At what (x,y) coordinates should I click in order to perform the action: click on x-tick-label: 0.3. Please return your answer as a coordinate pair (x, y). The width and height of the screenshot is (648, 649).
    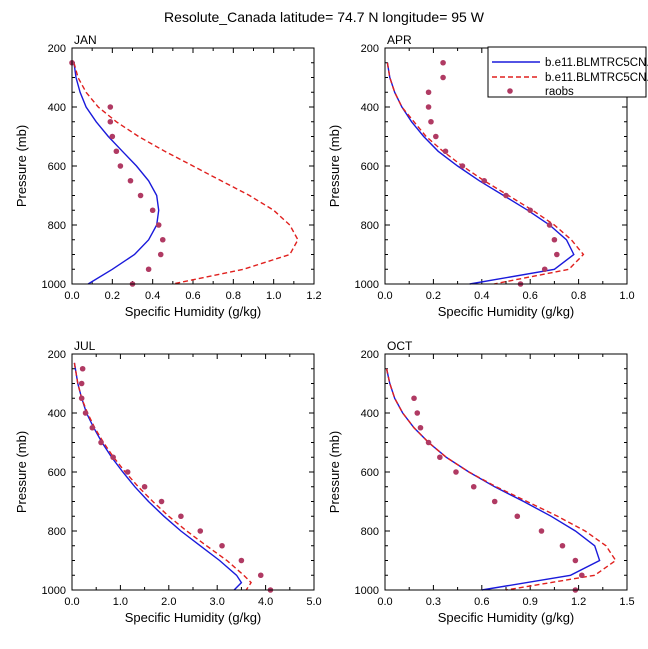
    Looking at the image, I should click on (433, 602).